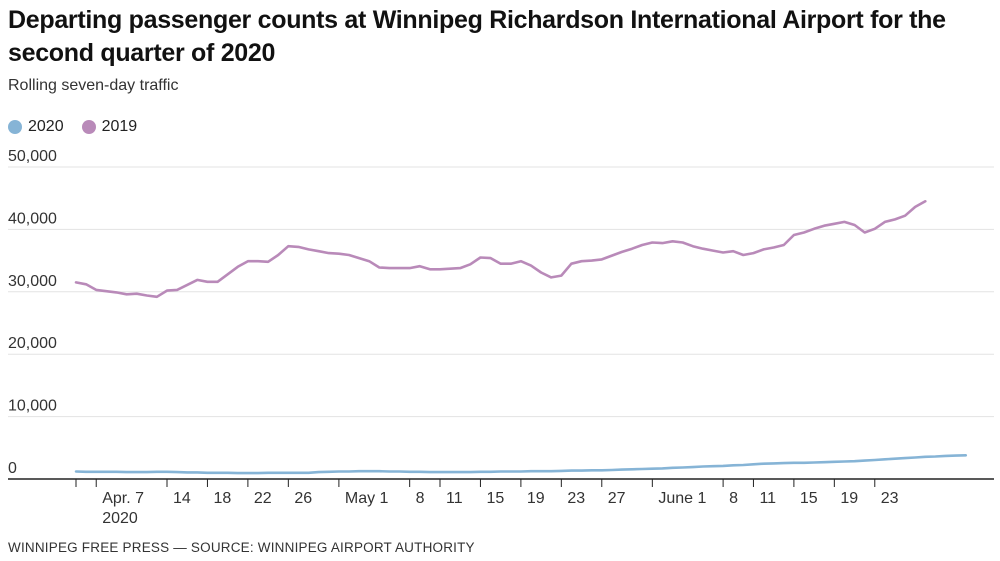 The height and width of the screenshot is (561, 1000). Describe the element at coordinates (123, 498) in the screenshot. I see `x-tick-label: Apr. 7` at that location.